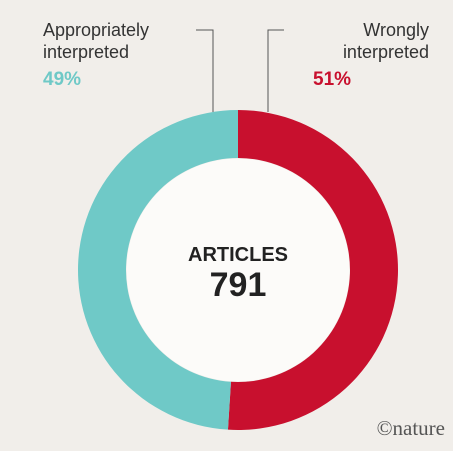 The width and height of the screenshot is (453, 451). What do you see at coordinates (238, 285) in the screenshot?
I see `center-value: 791` at bounding box center [238, 285].